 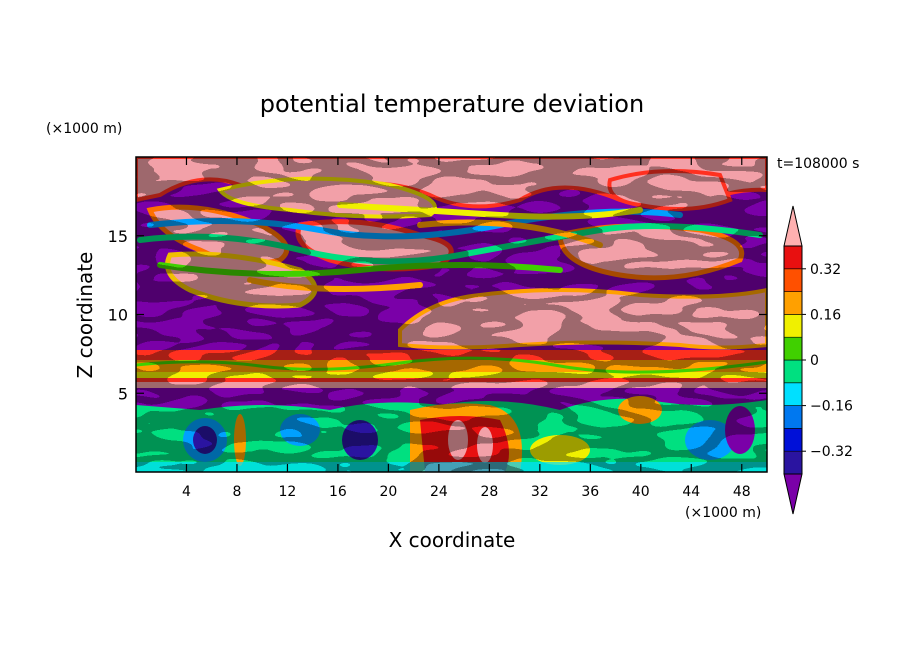 I want to click on x-tick-label: 8, so click(x=236, y=492).